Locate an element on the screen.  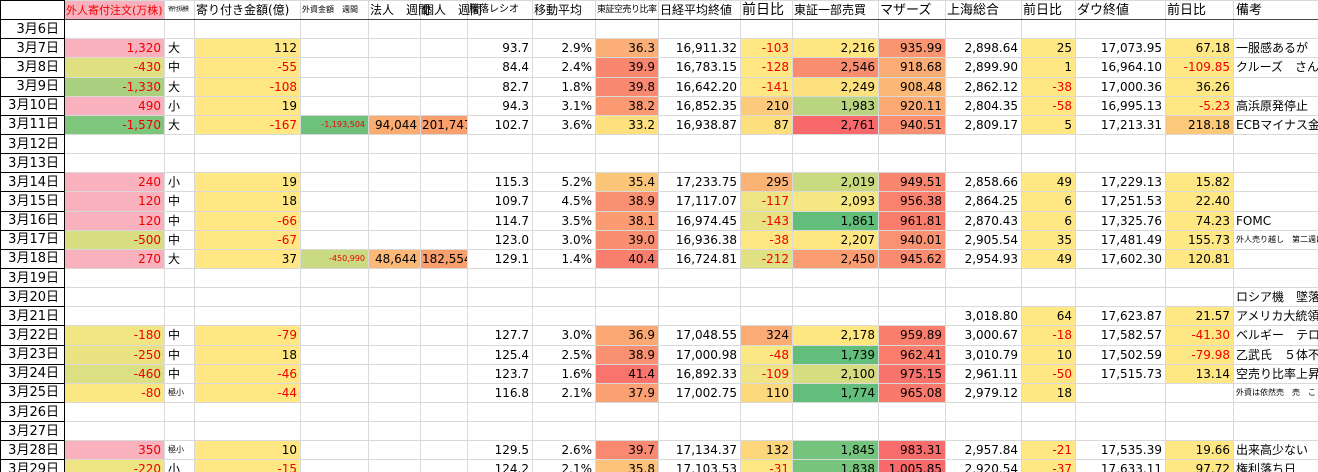
cell-tse_value: 2,093 is located at coordinates (835, 201).